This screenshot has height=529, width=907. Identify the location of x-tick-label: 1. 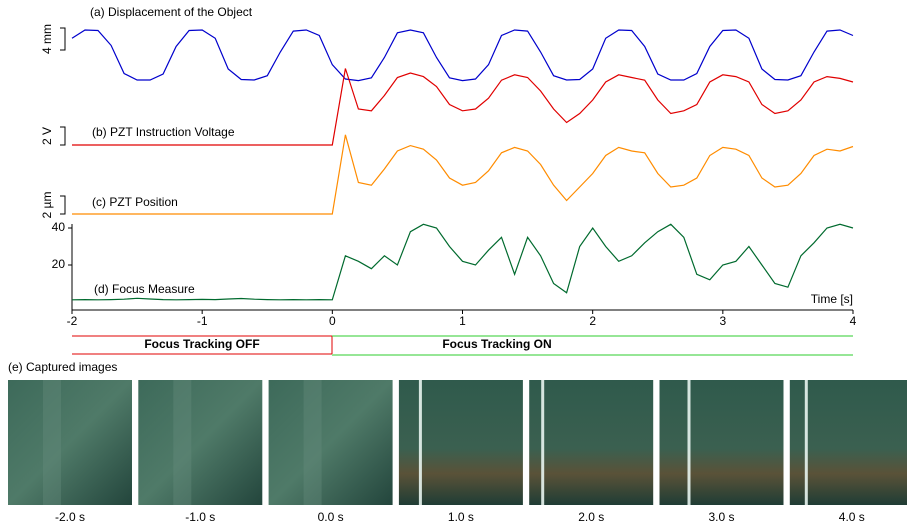
(462, 321).